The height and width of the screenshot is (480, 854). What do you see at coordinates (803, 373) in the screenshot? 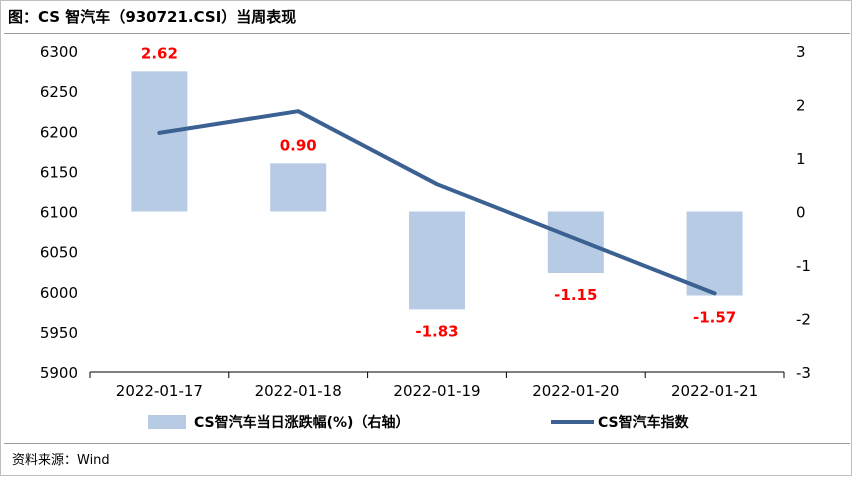
I see `right-axis-tick-label: -3` at bounding box center [803, 373].